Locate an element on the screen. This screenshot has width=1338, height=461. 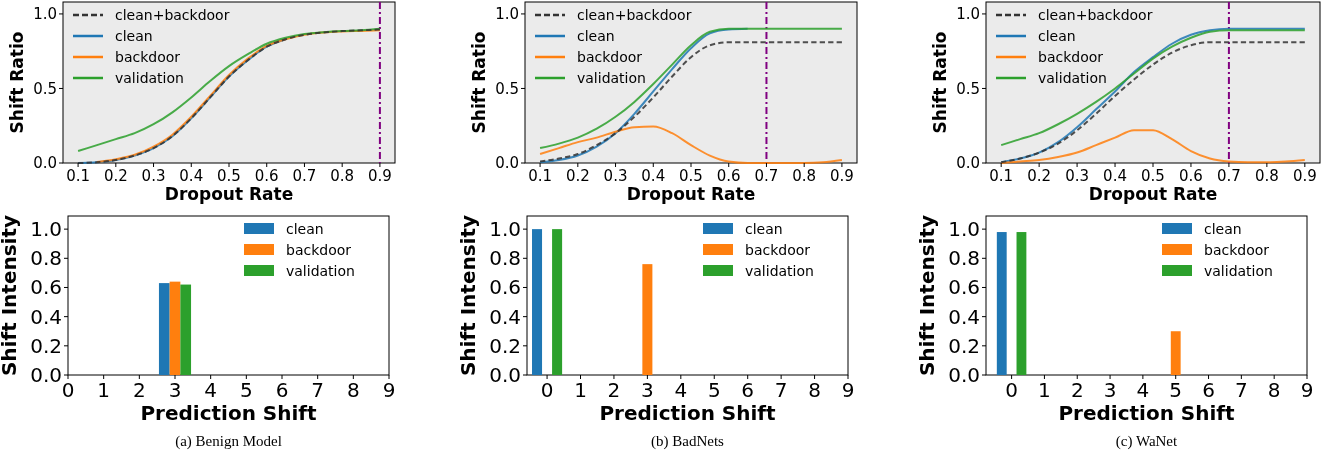
text: (a) Benign Model is located at coordinates (228, 441).